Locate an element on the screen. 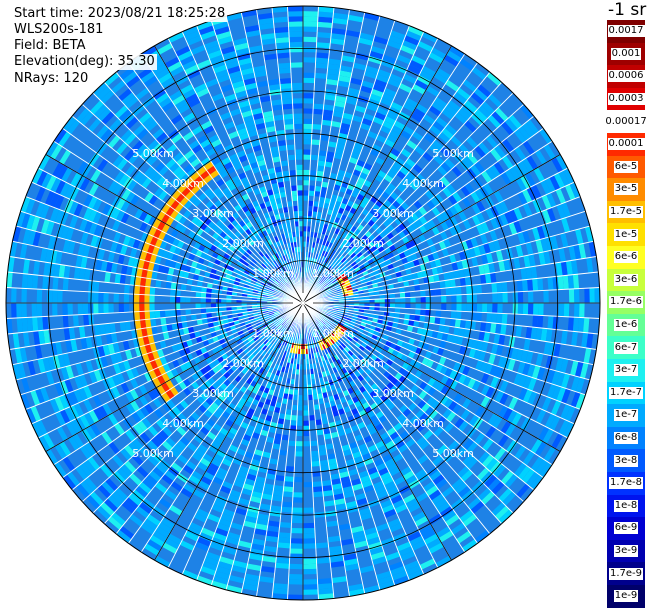  colorbar-tick-label: 3e-6 is located at coordinates (626, 280).